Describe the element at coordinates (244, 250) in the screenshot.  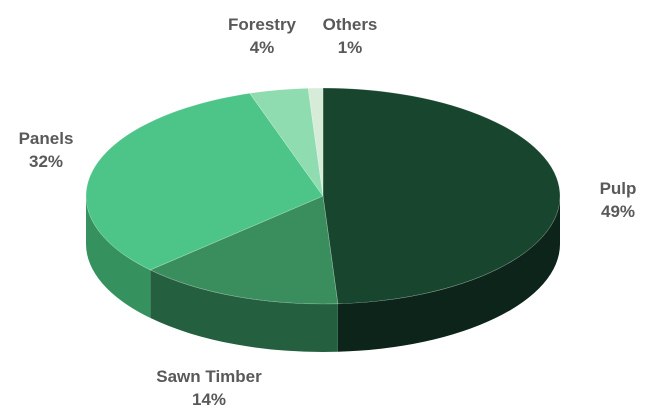
I see `pie-slice-sawn-timber` at that location.